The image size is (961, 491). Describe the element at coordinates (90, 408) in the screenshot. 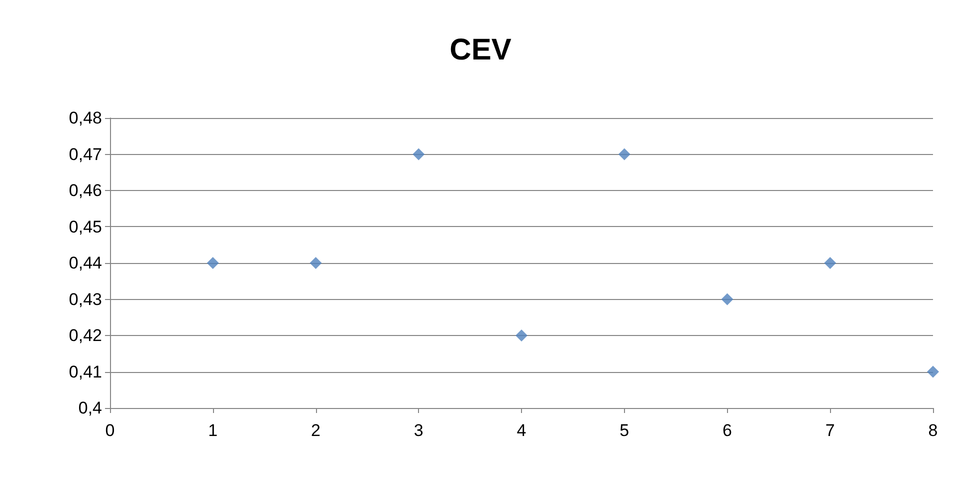

I see `y-tick-label: 0,4` at that location.